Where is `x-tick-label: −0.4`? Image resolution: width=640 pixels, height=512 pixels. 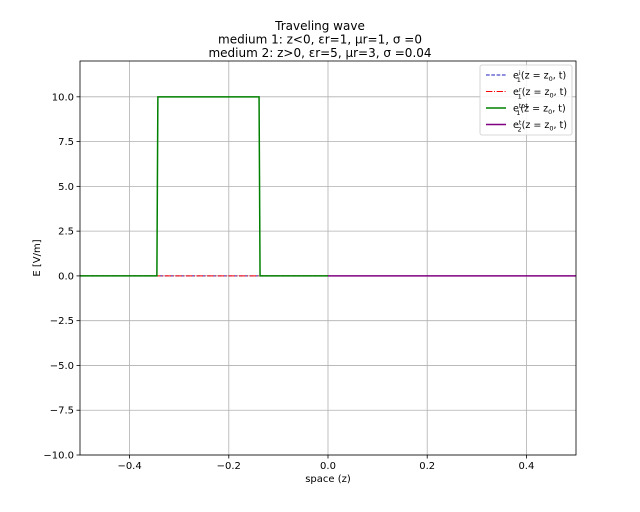 x-tick-label: −0.4 is located at coordinates (129, 466).